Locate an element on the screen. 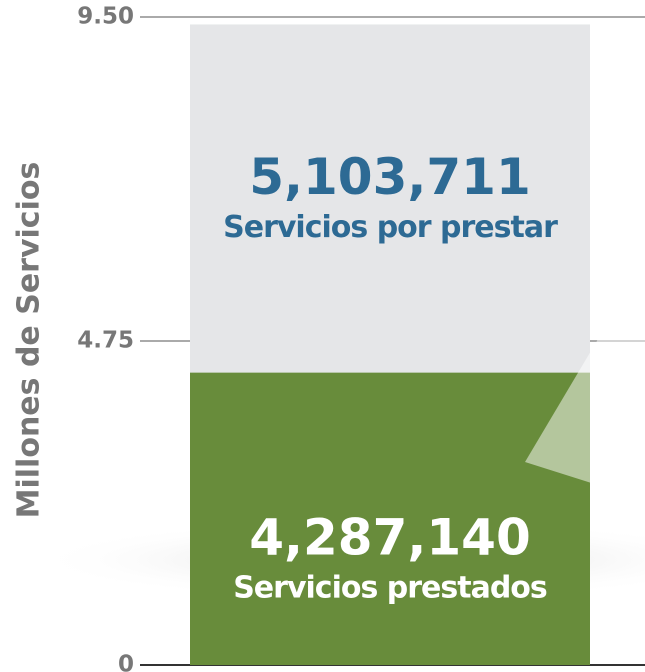 This screenshot has height=672, width=645. decor-wedge is located at coordinates (585, 380).